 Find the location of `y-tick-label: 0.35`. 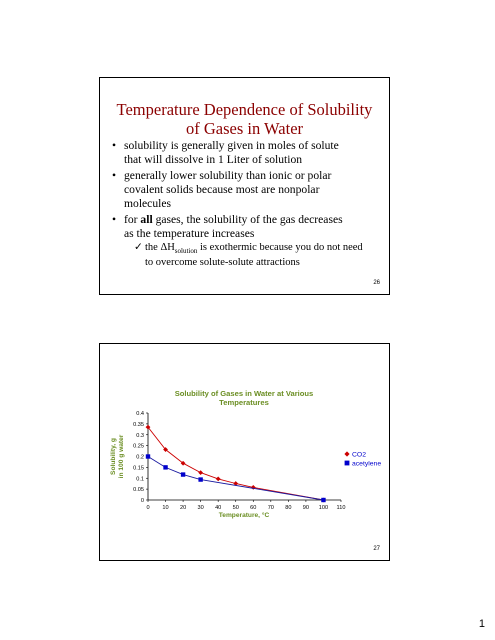

y-tick-label: 0.35 is located at coordinates (138, 425).